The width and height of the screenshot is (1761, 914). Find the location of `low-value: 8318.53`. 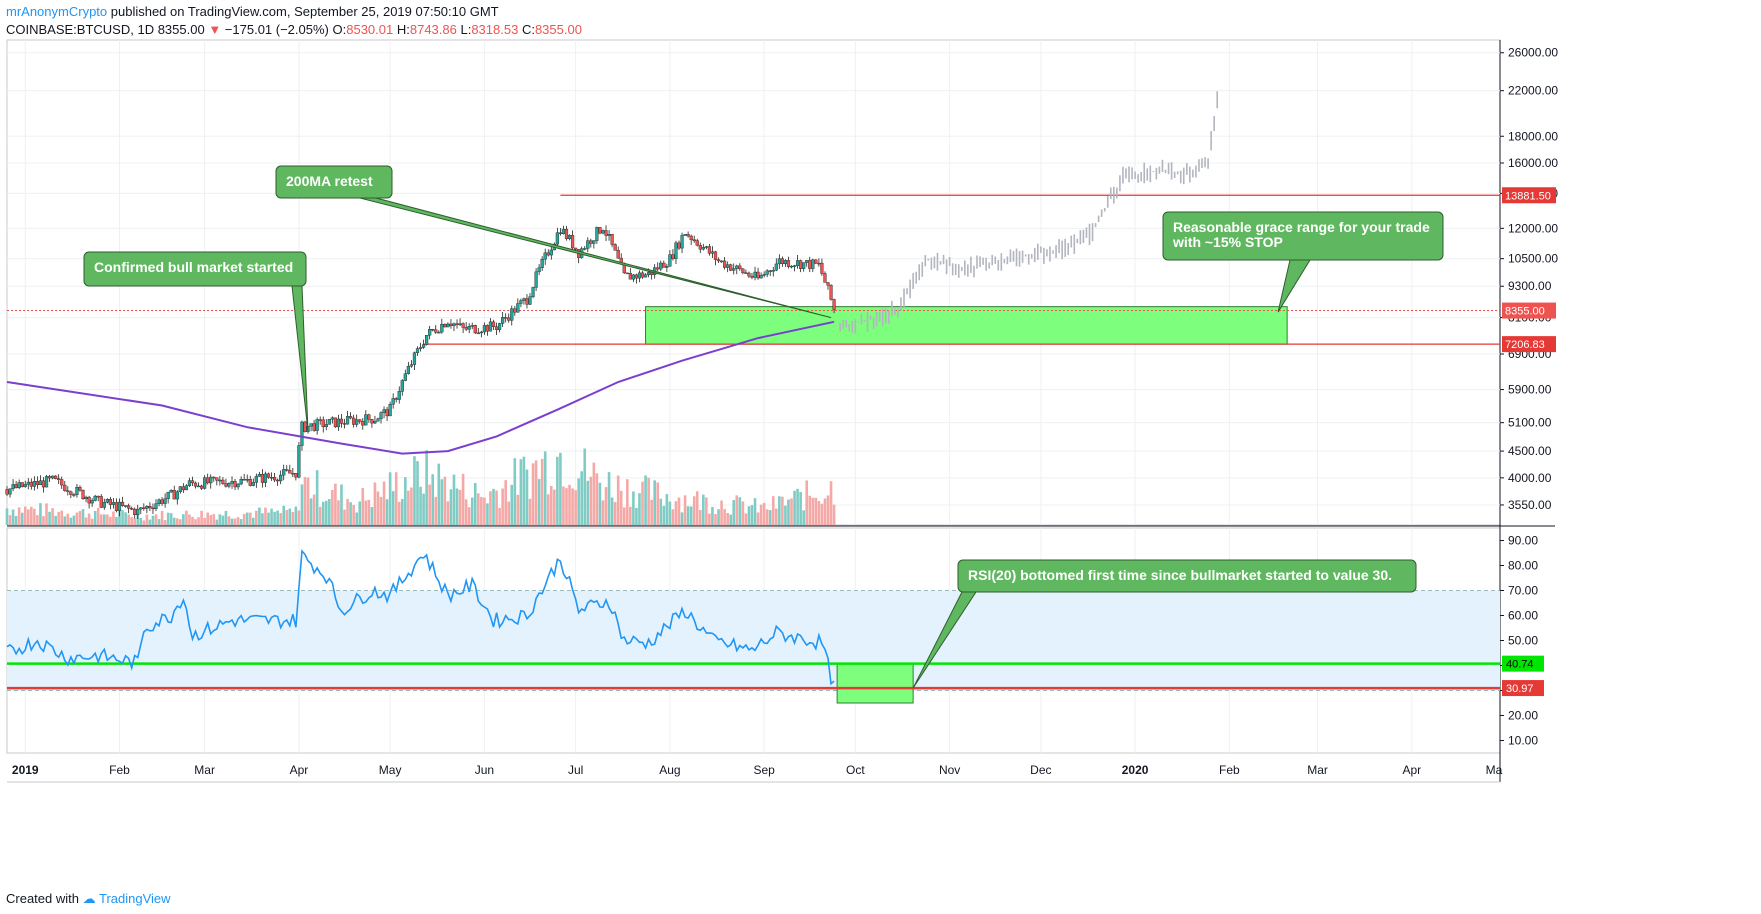

low-value: 8318.53 is located at coordinates (495, 29).